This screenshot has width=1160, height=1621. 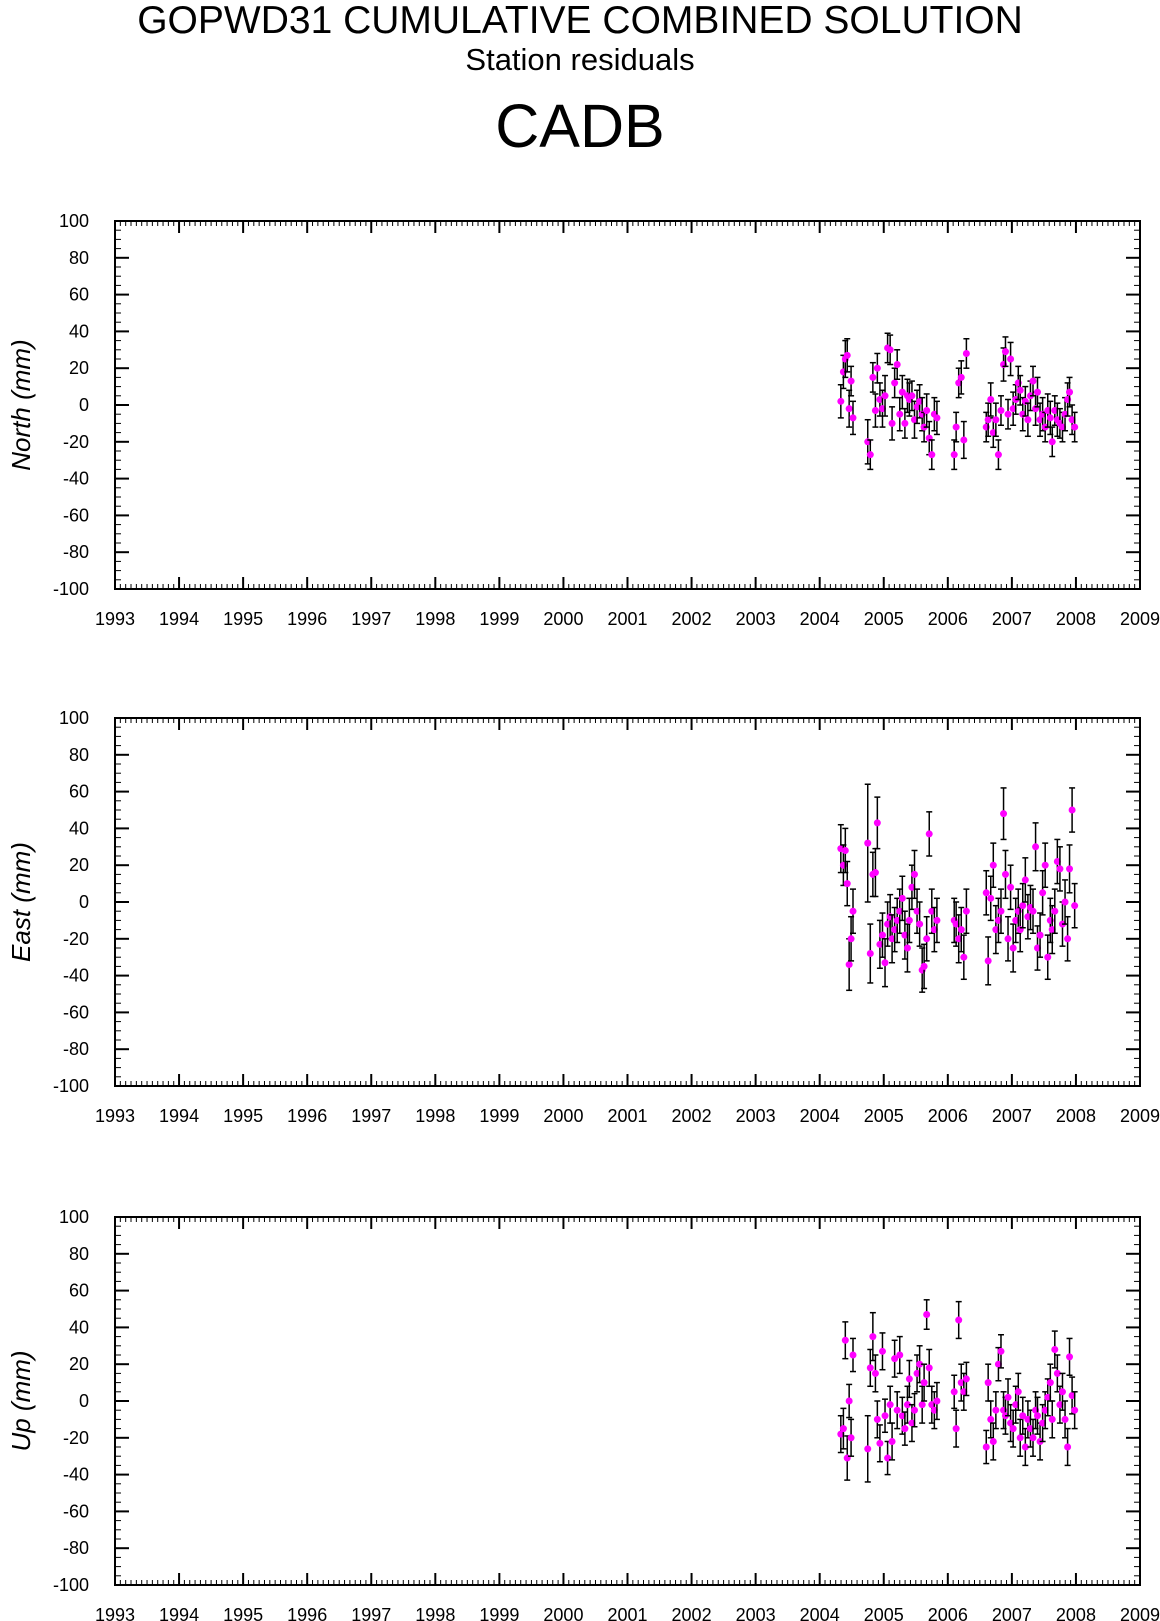 What do you see at coordinates (71, 589) in the screenshot?
I see `y-tick-label: -100` at bounding box center [71, 589].